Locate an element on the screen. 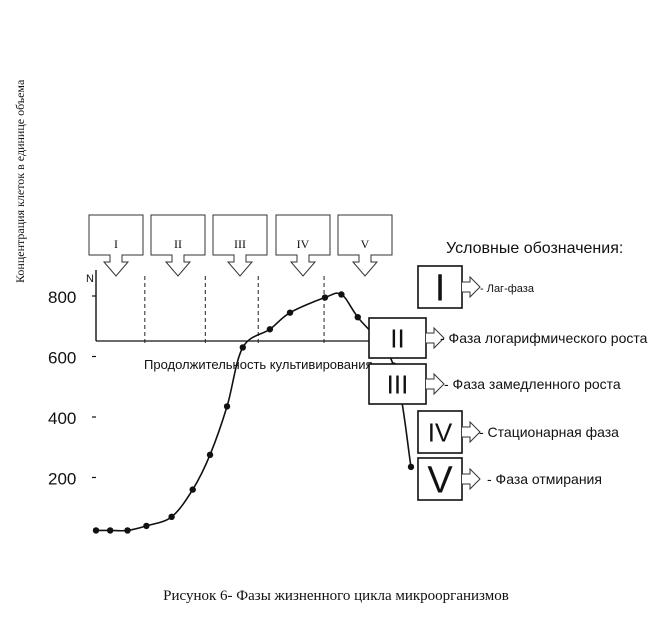  phase-box-numeral: V is located at coordinates (365, 244).